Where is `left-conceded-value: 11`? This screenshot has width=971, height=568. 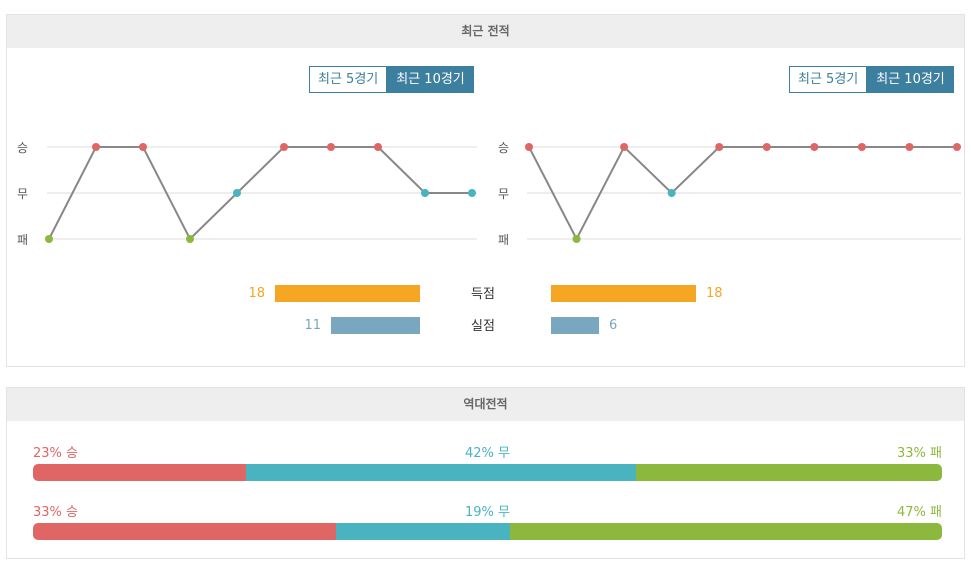
left-conceded-value: 11 is located at coordinates (312, 325).